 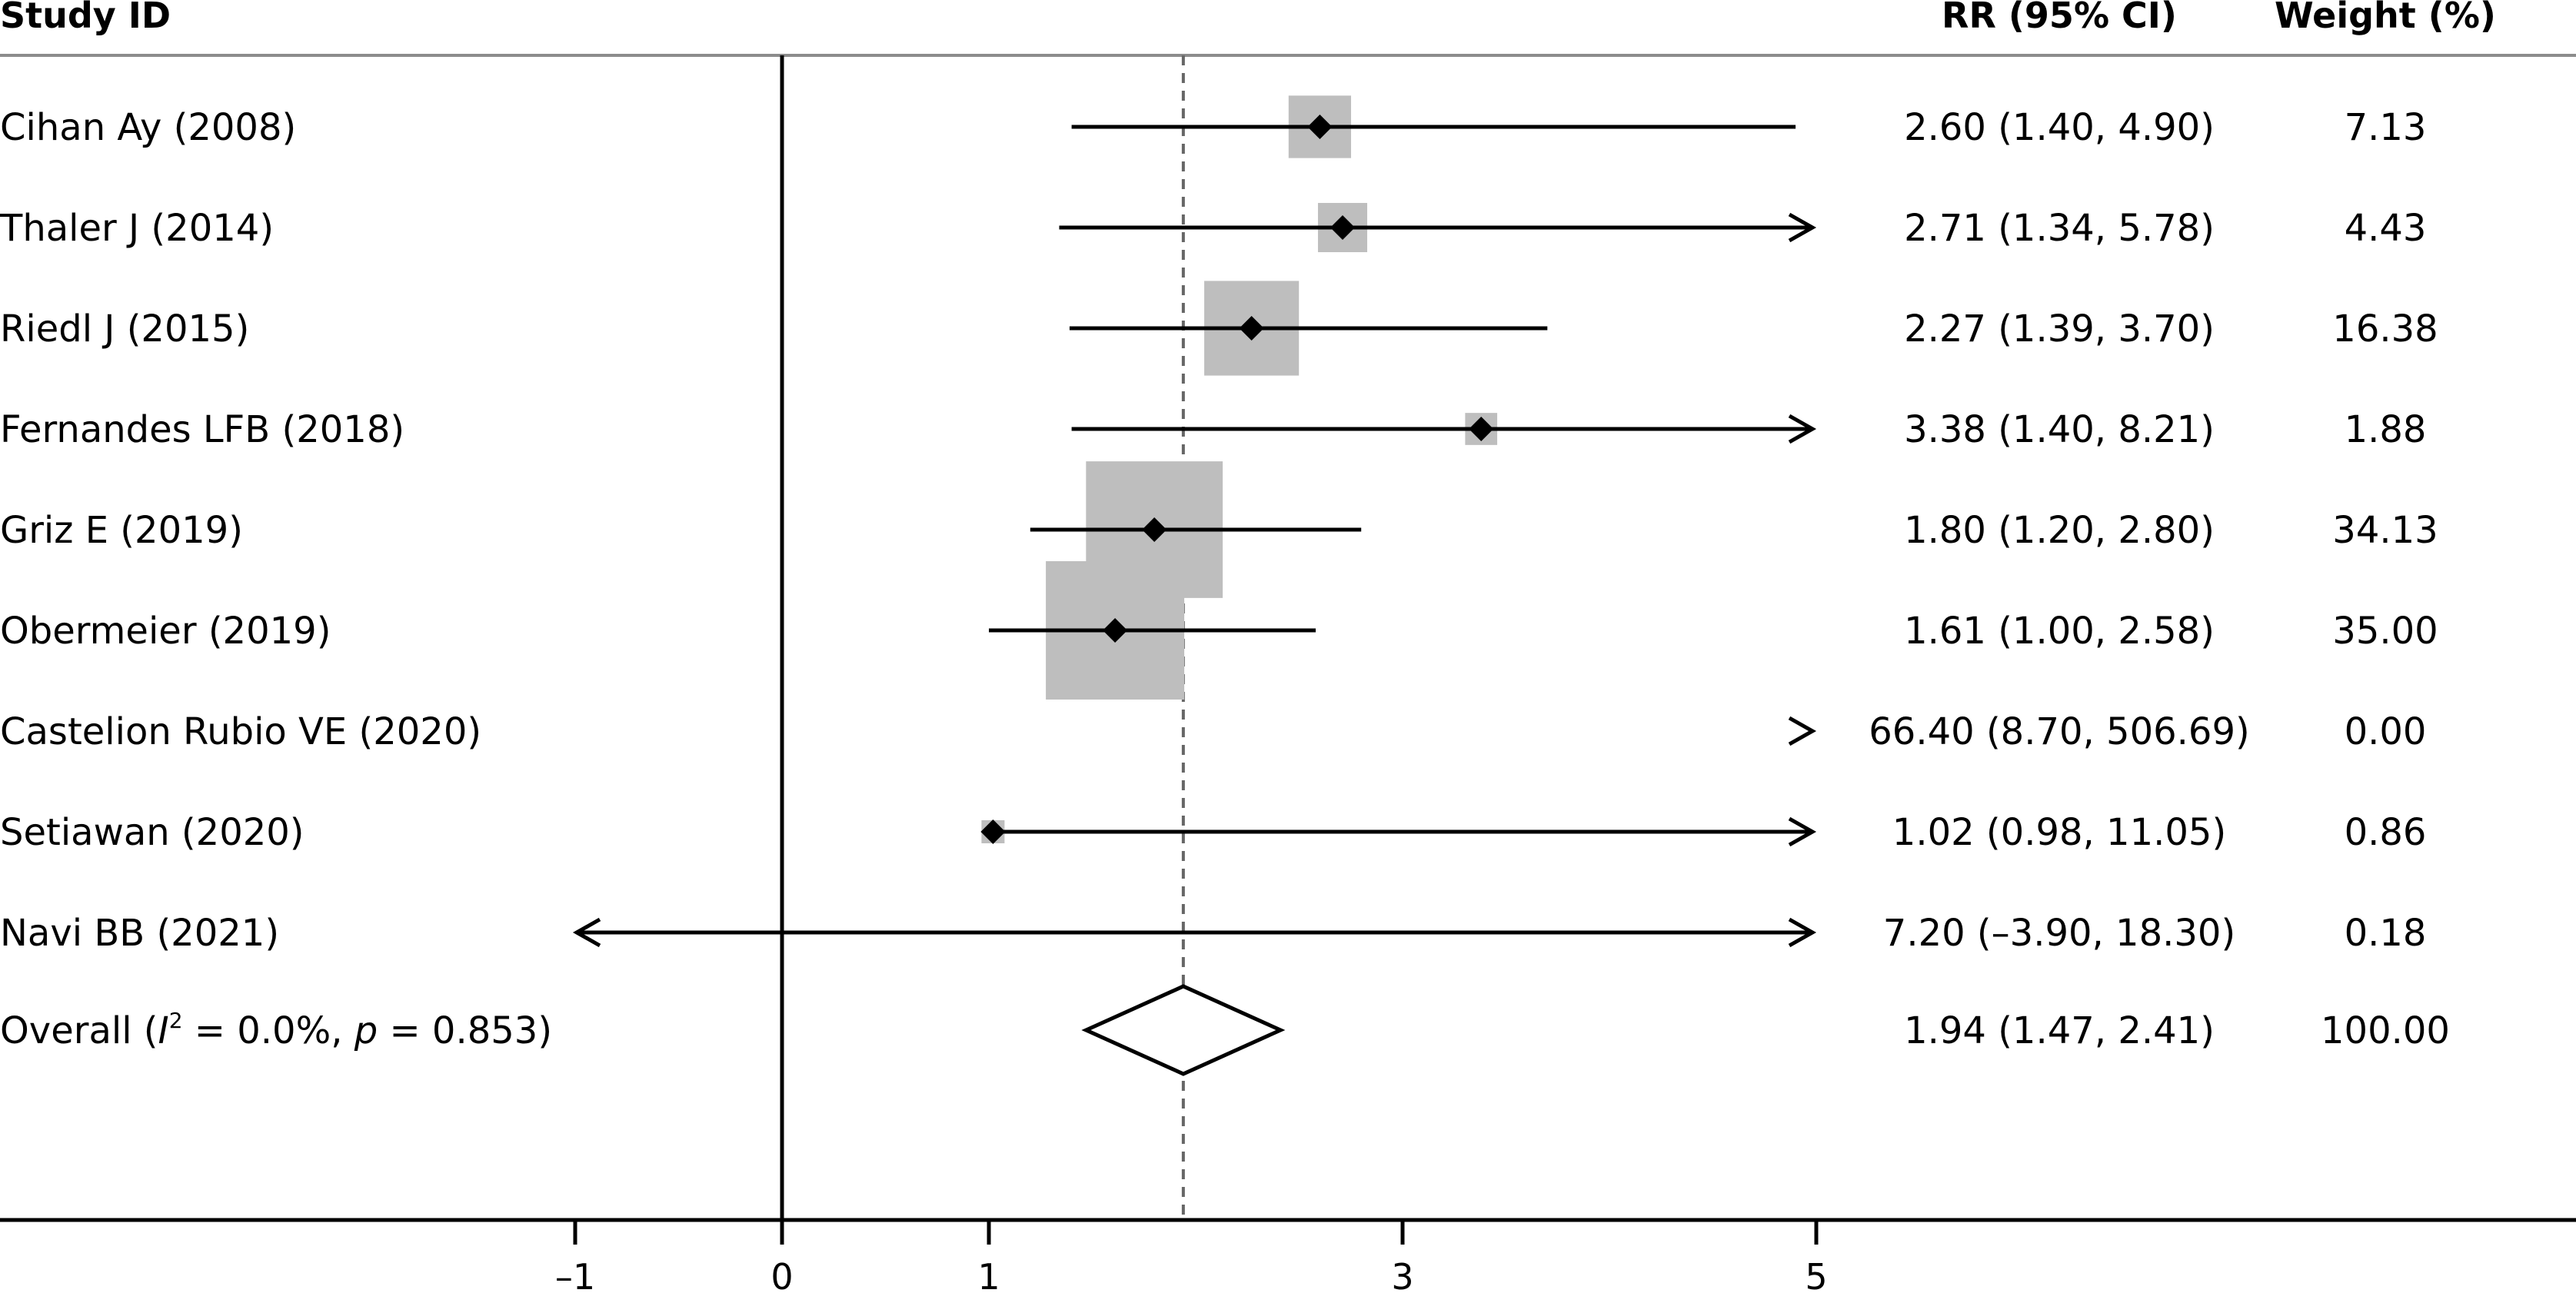 What do you see at coordinates (2060, 18) in the screenshot?
I see `rr-ci-header: RR (95% CI)` at bounding box center [2060, 18].